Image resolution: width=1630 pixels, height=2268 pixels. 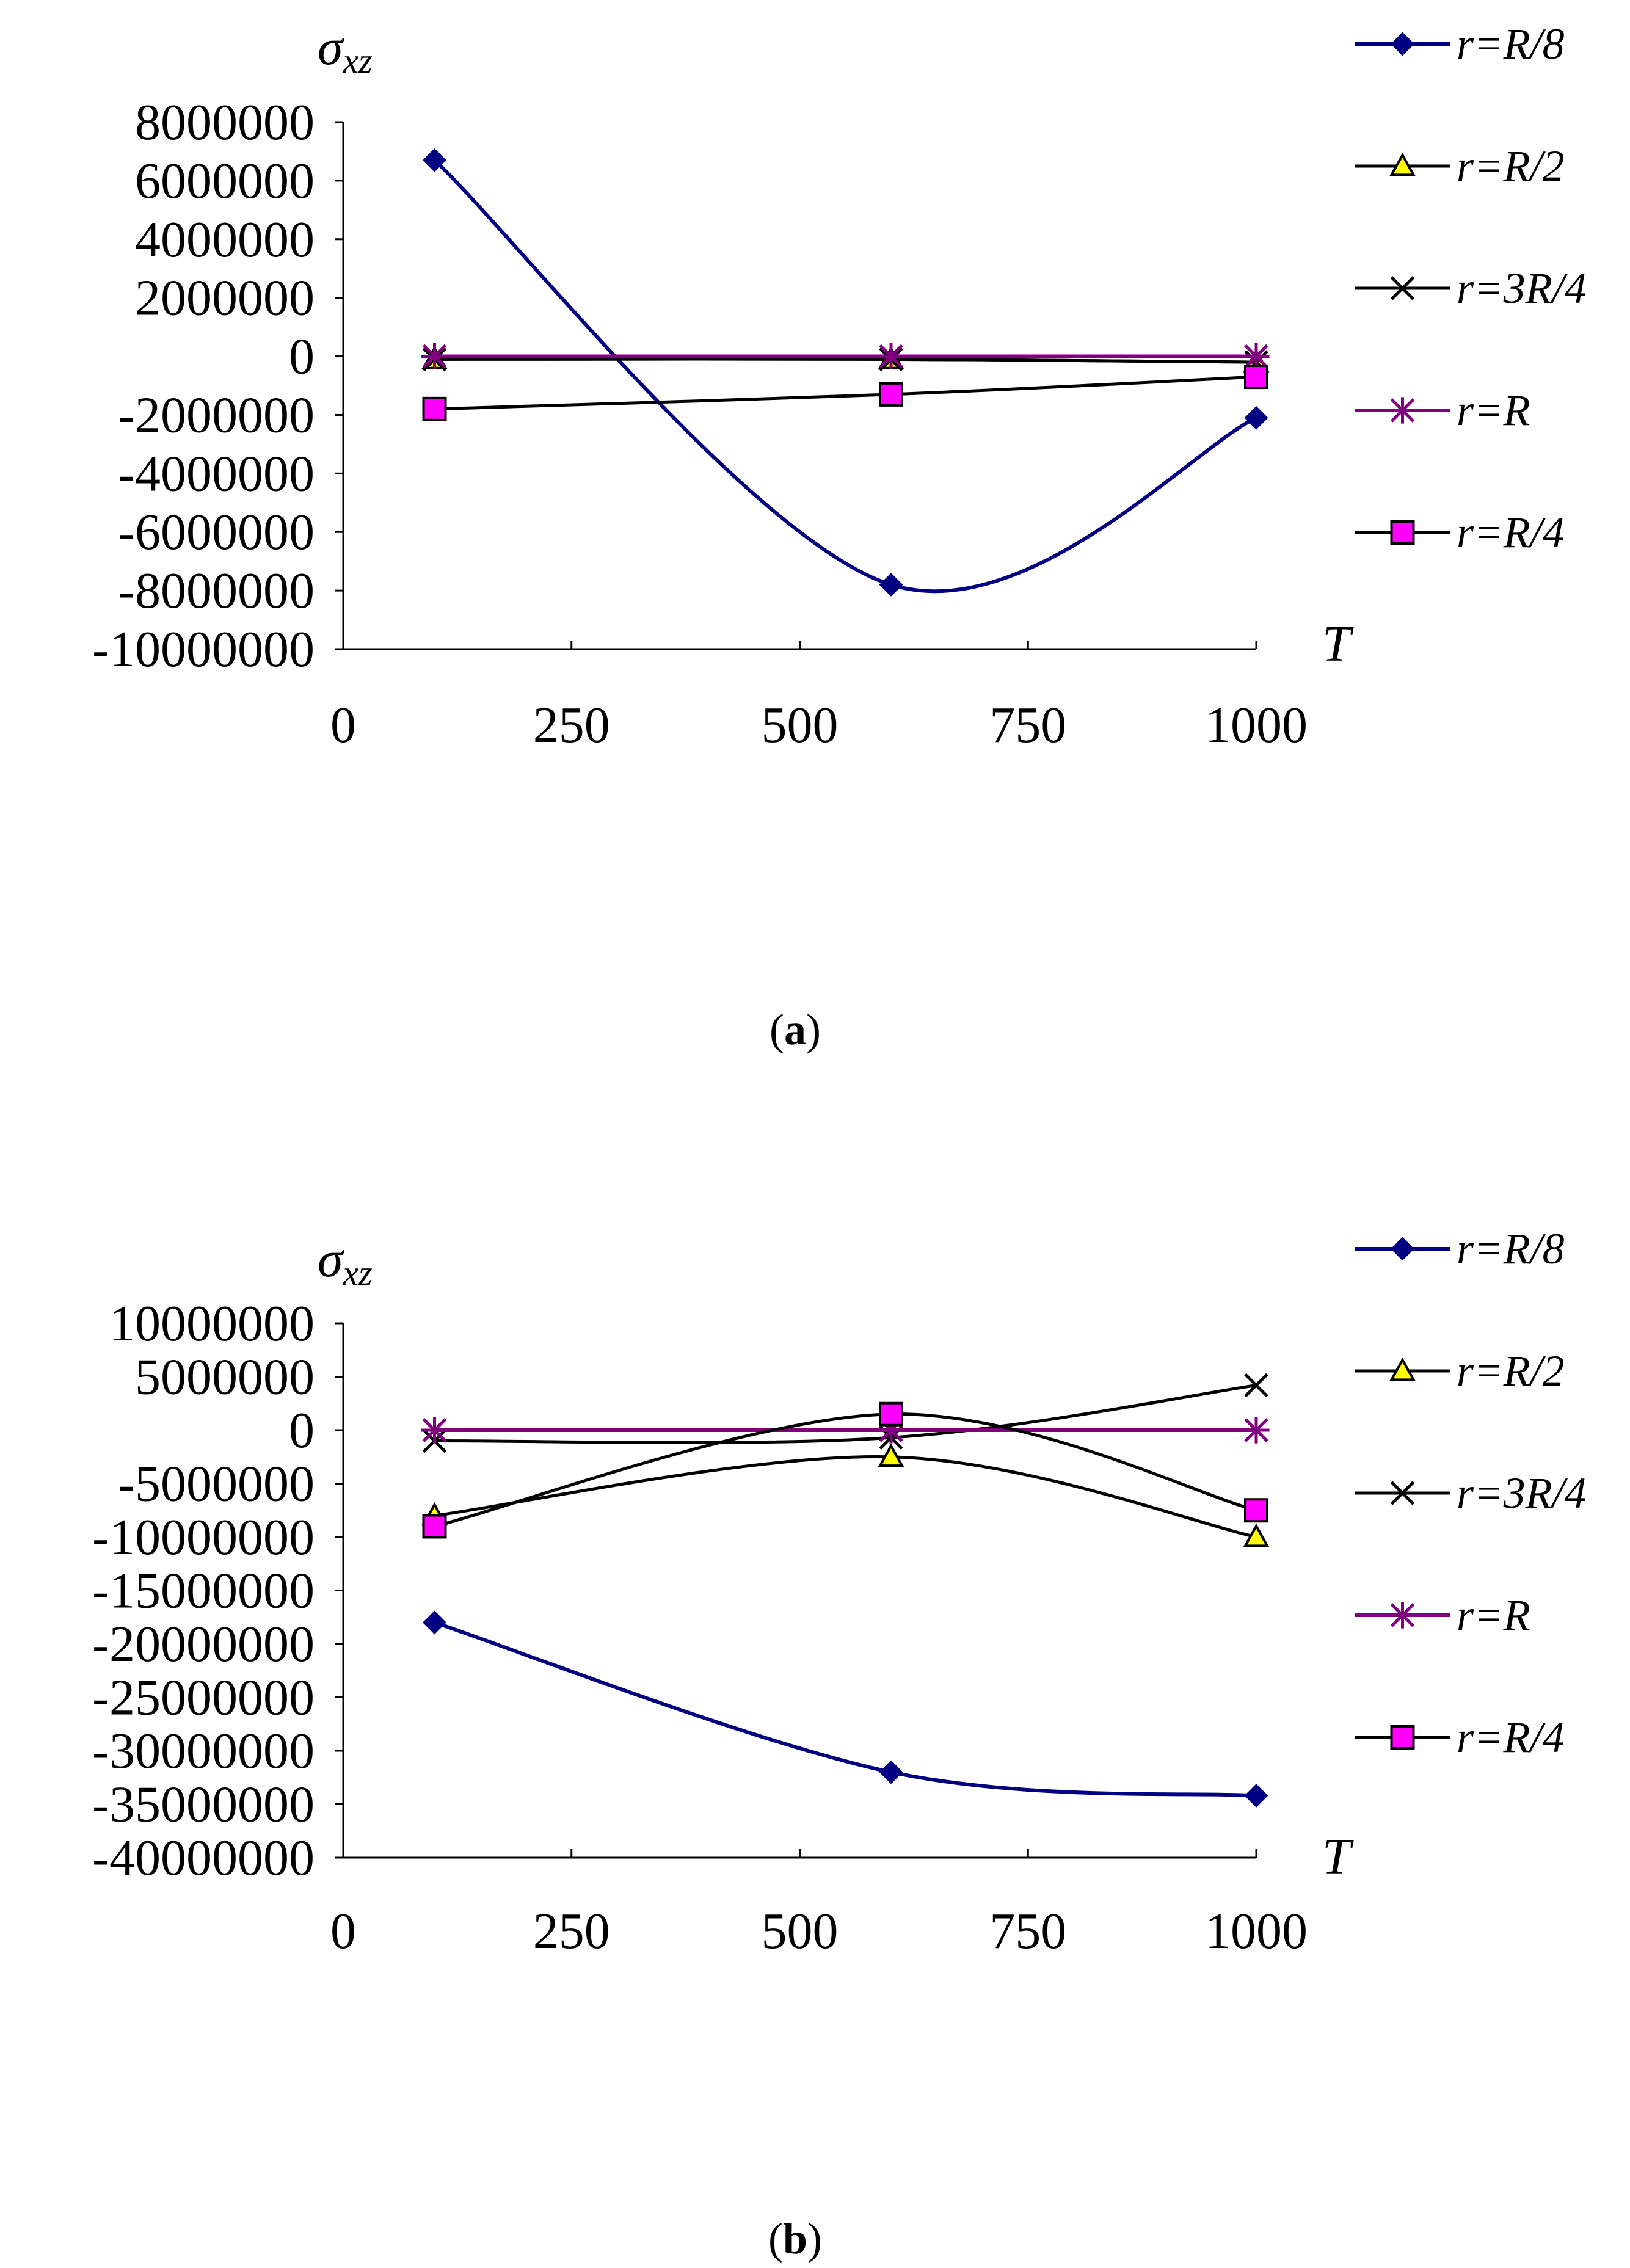 What do you see at coordinates (1511, 1738) in the screenshot?
I see `legend-label: r=R/4` at bounding box center [1511, 1738].